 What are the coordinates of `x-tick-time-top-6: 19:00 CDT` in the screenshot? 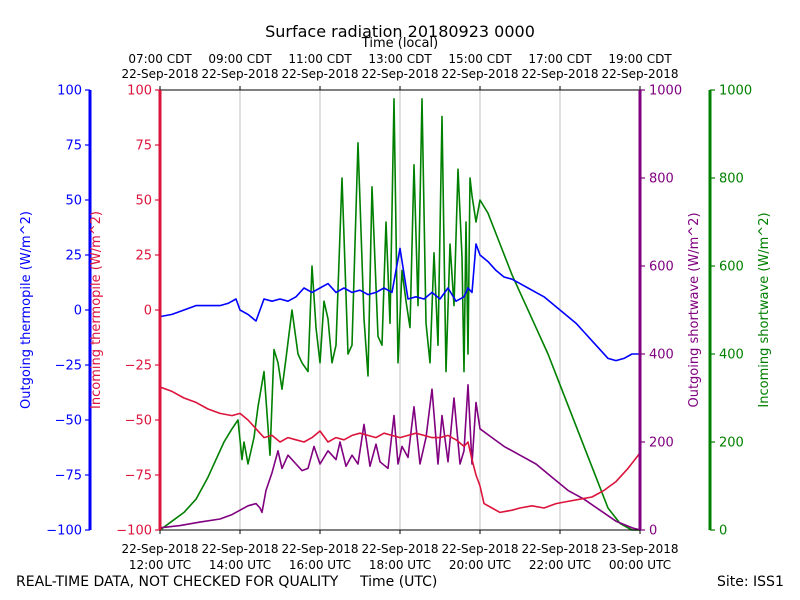 It's located at (640, 59).